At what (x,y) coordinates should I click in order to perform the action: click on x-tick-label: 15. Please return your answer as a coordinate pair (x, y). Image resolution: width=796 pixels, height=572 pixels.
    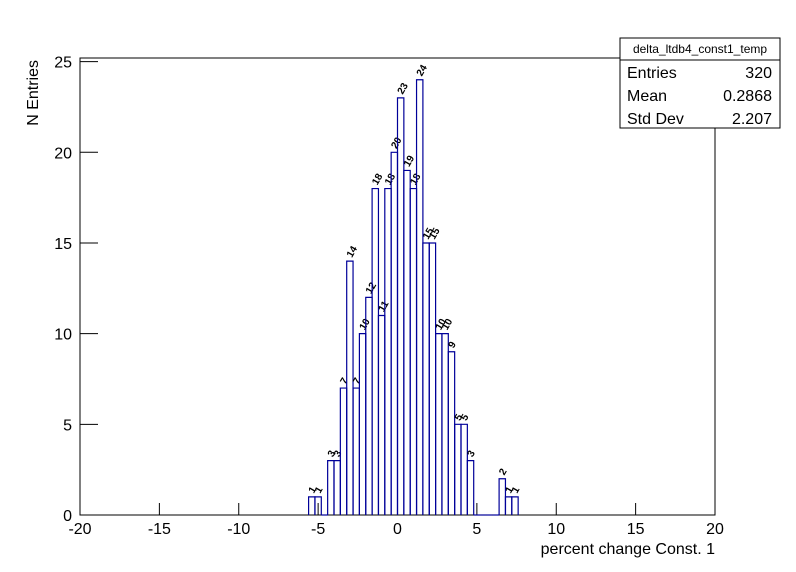
    Looking at the image, I should click on (636, 529).